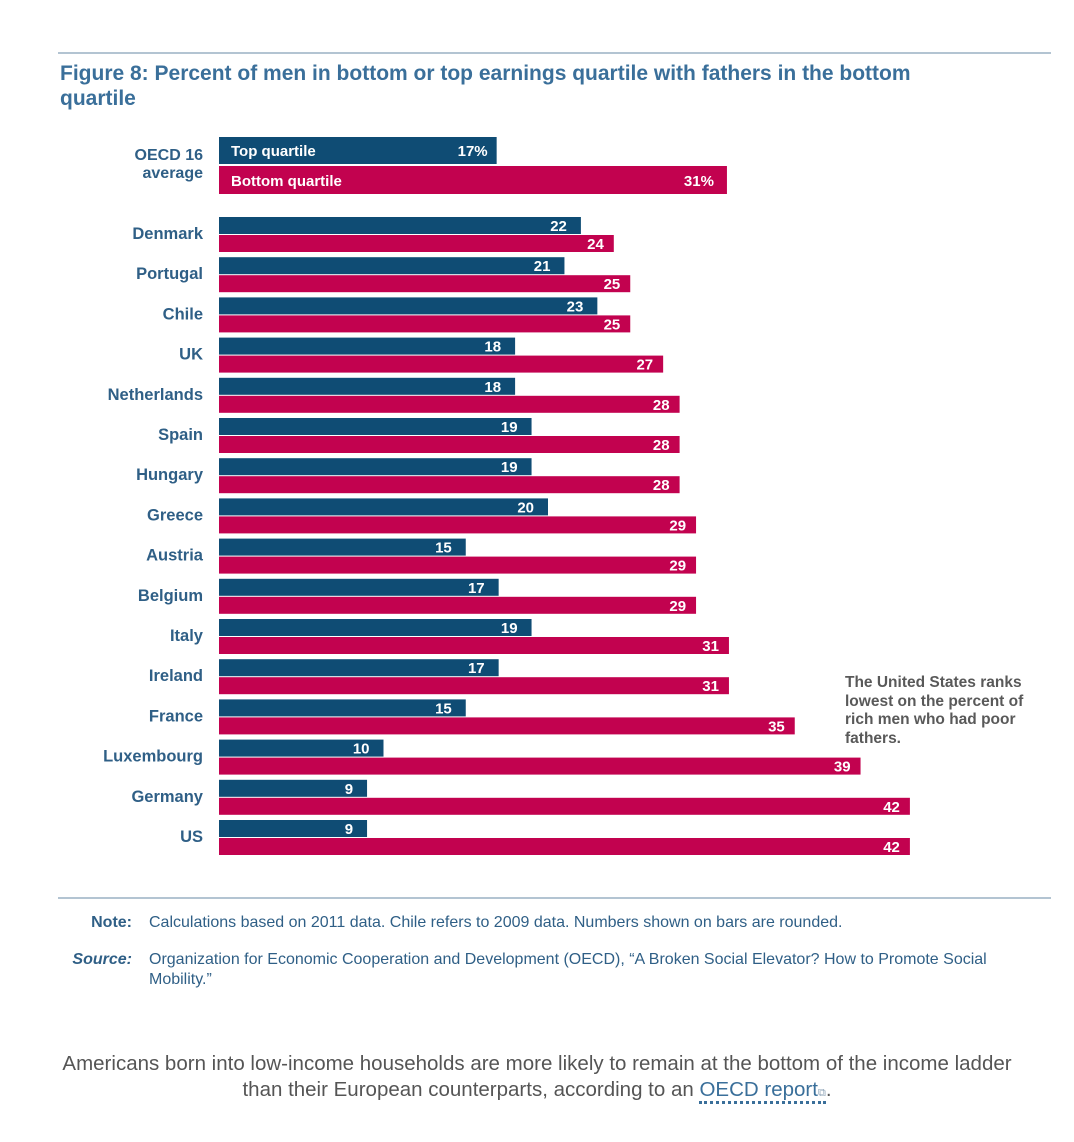 This screenshot has height=1142, width=1074. I want to click on legend-bottom-quartile: Bottom quartile, so click(286, 181).